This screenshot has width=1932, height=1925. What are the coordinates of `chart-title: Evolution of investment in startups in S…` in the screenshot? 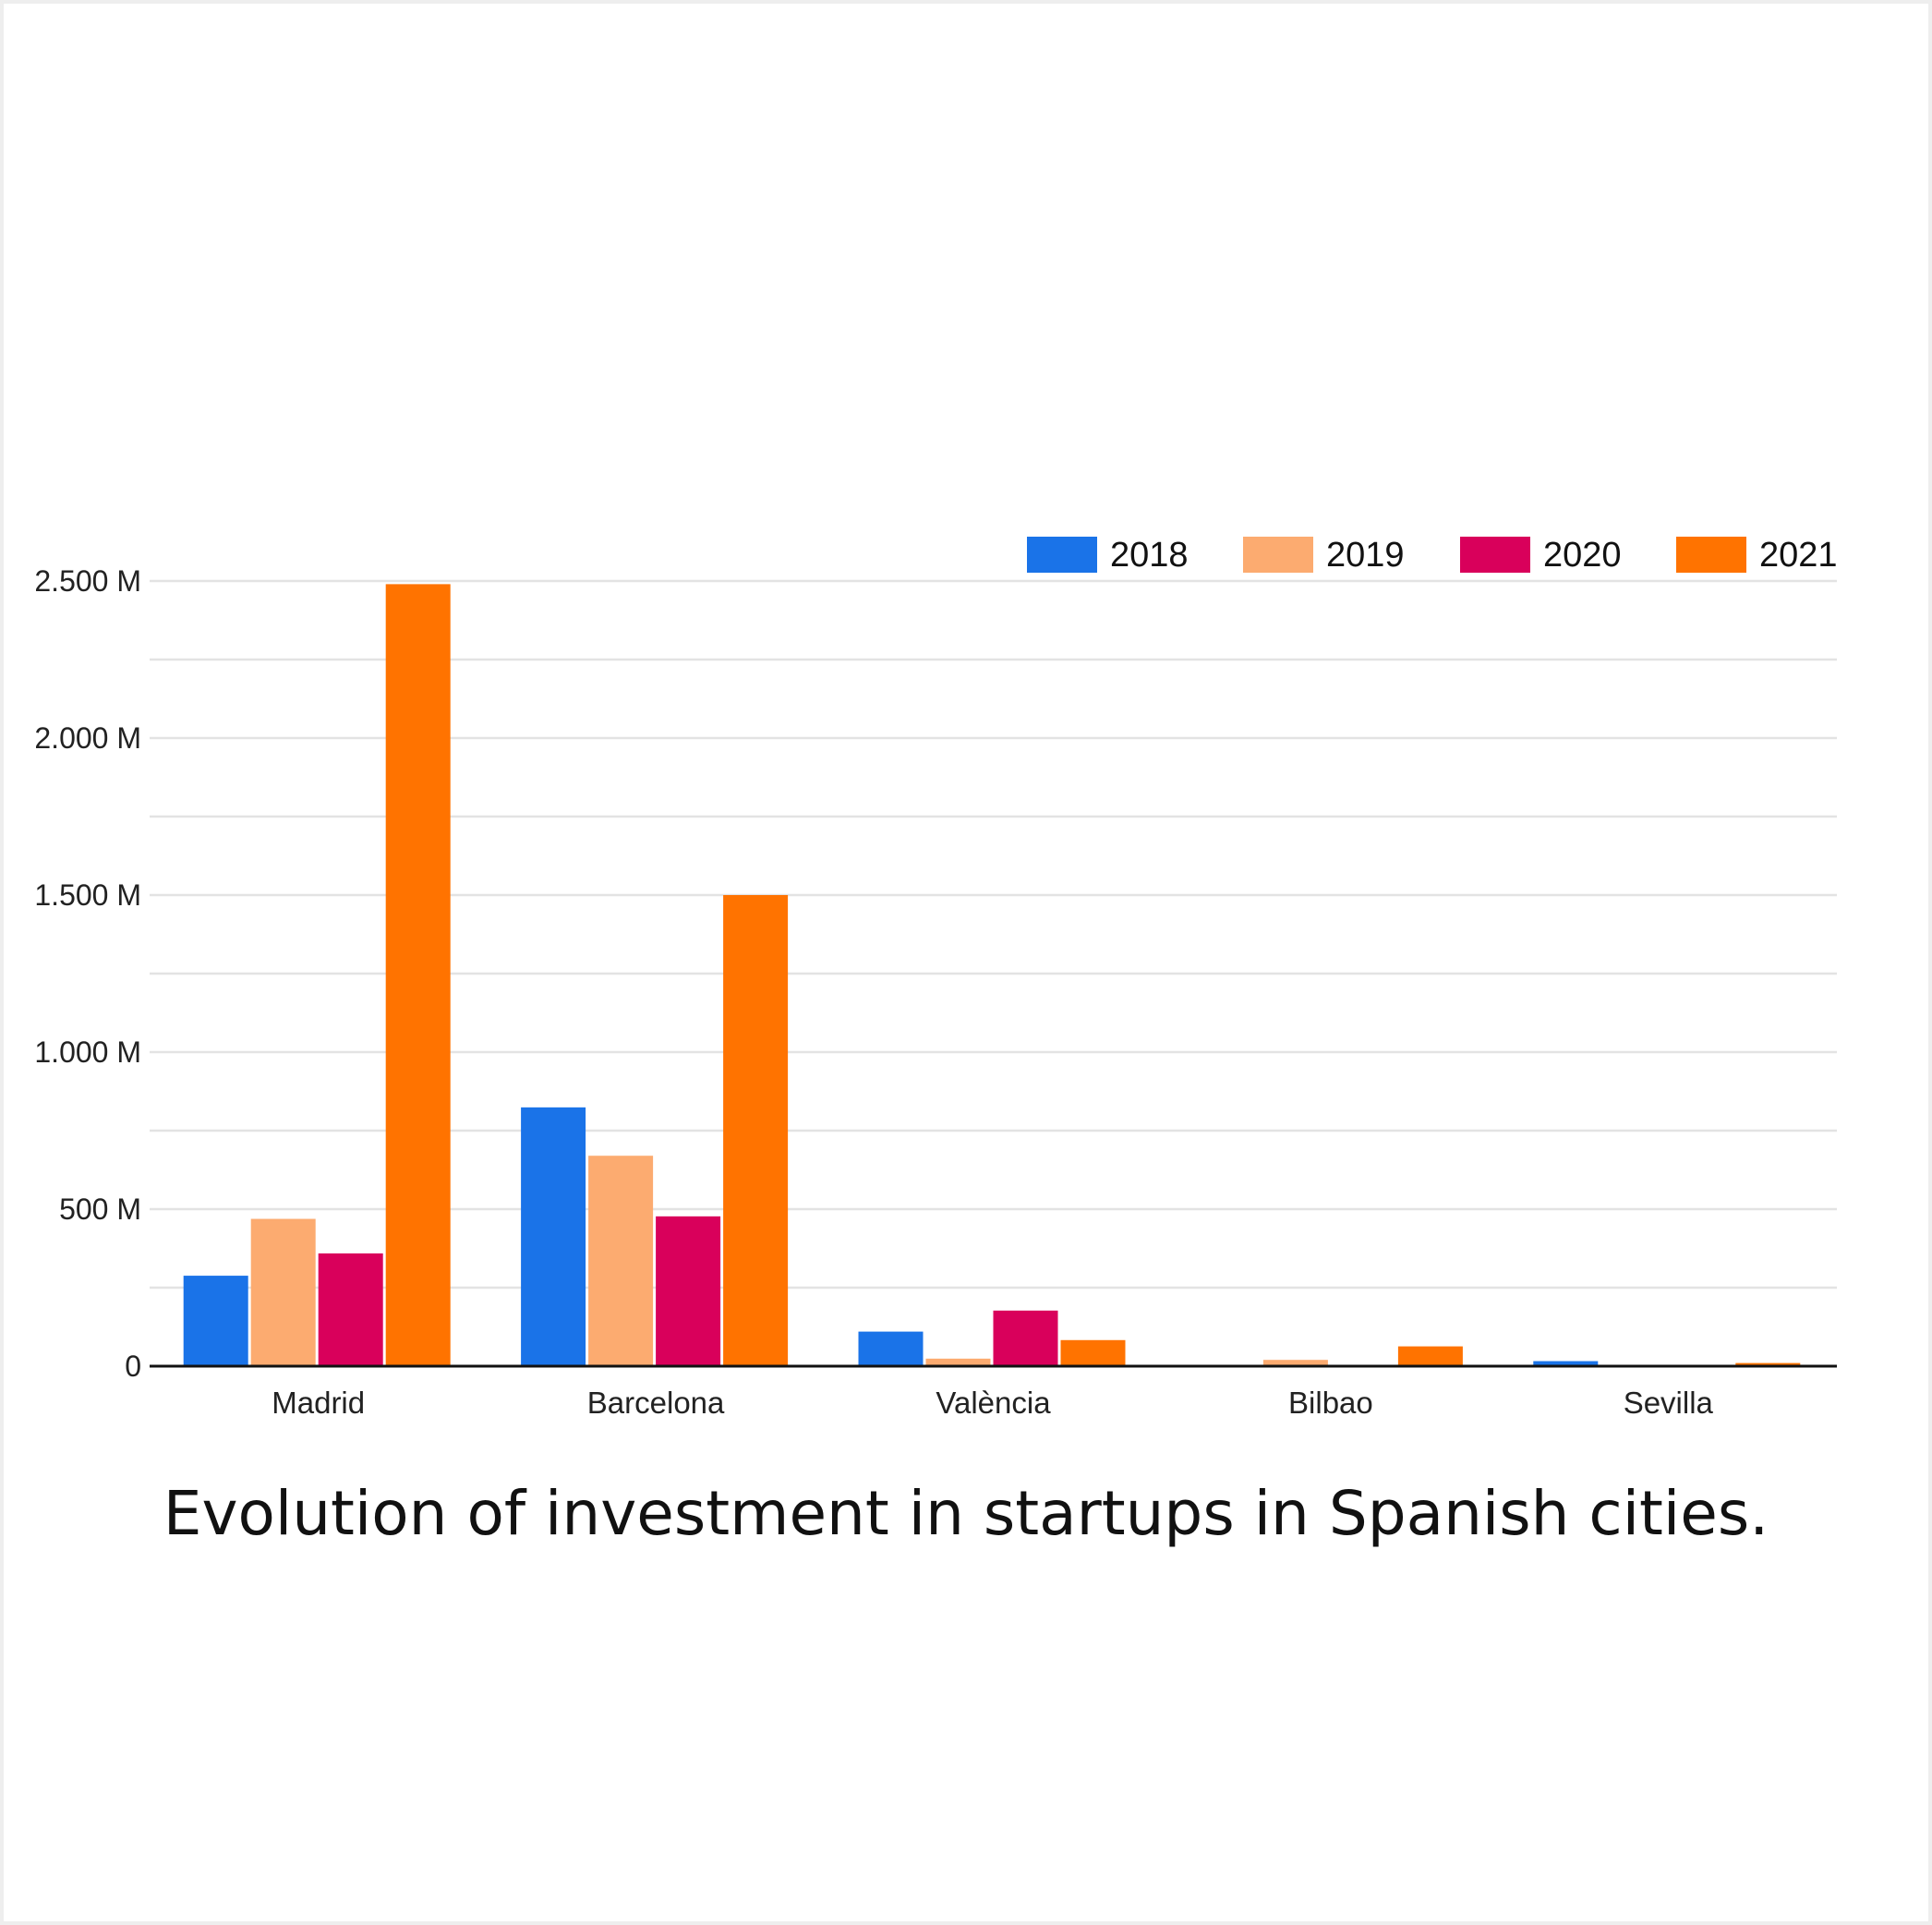 It's located at (966, 1513).